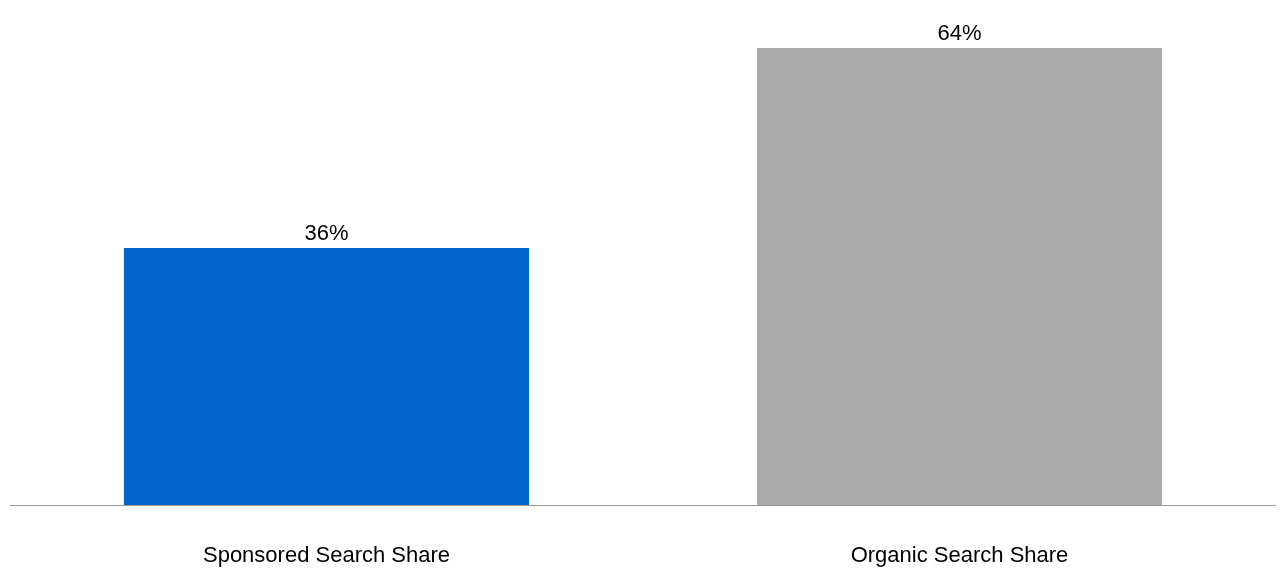  Describe the element at coordinates (326, 232) in the screenshot. I see `data-label: 36%` at that location.